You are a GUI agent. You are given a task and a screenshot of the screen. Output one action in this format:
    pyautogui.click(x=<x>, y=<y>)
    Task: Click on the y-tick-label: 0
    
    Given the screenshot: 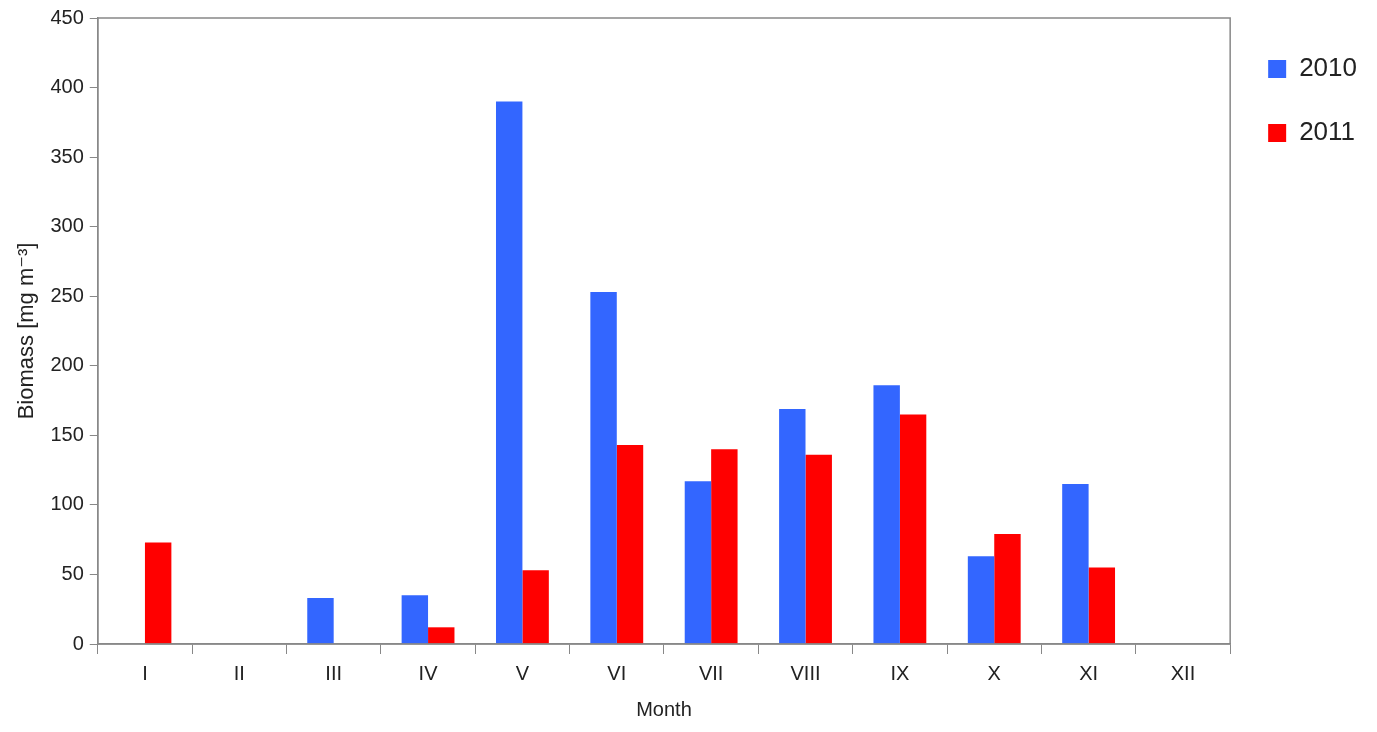 What is the action you would take?
    pyautogui.click(x=78, y=642)
    